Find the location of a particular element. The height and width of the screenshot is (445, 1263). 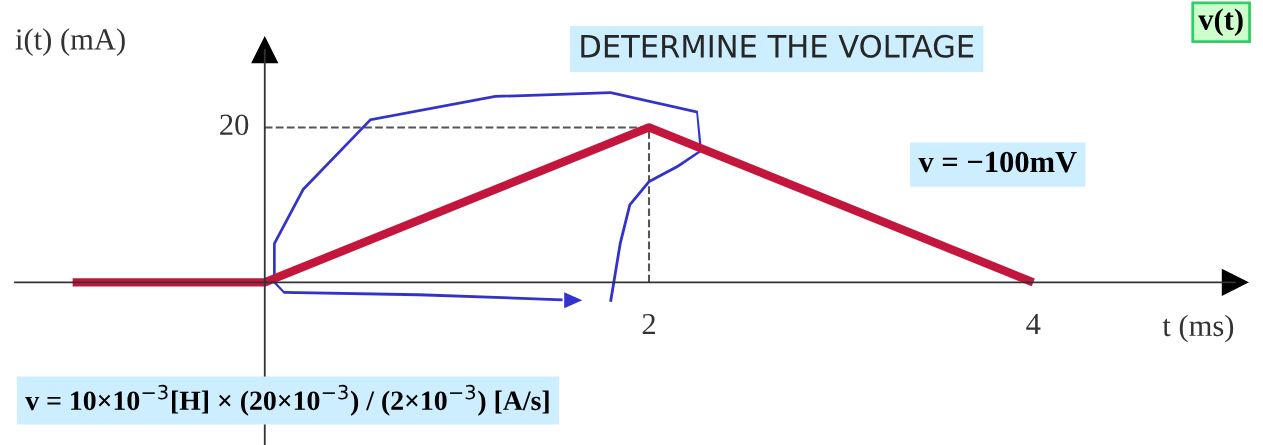

x-tick-label: 4 is located at coordinates (1033, 324).